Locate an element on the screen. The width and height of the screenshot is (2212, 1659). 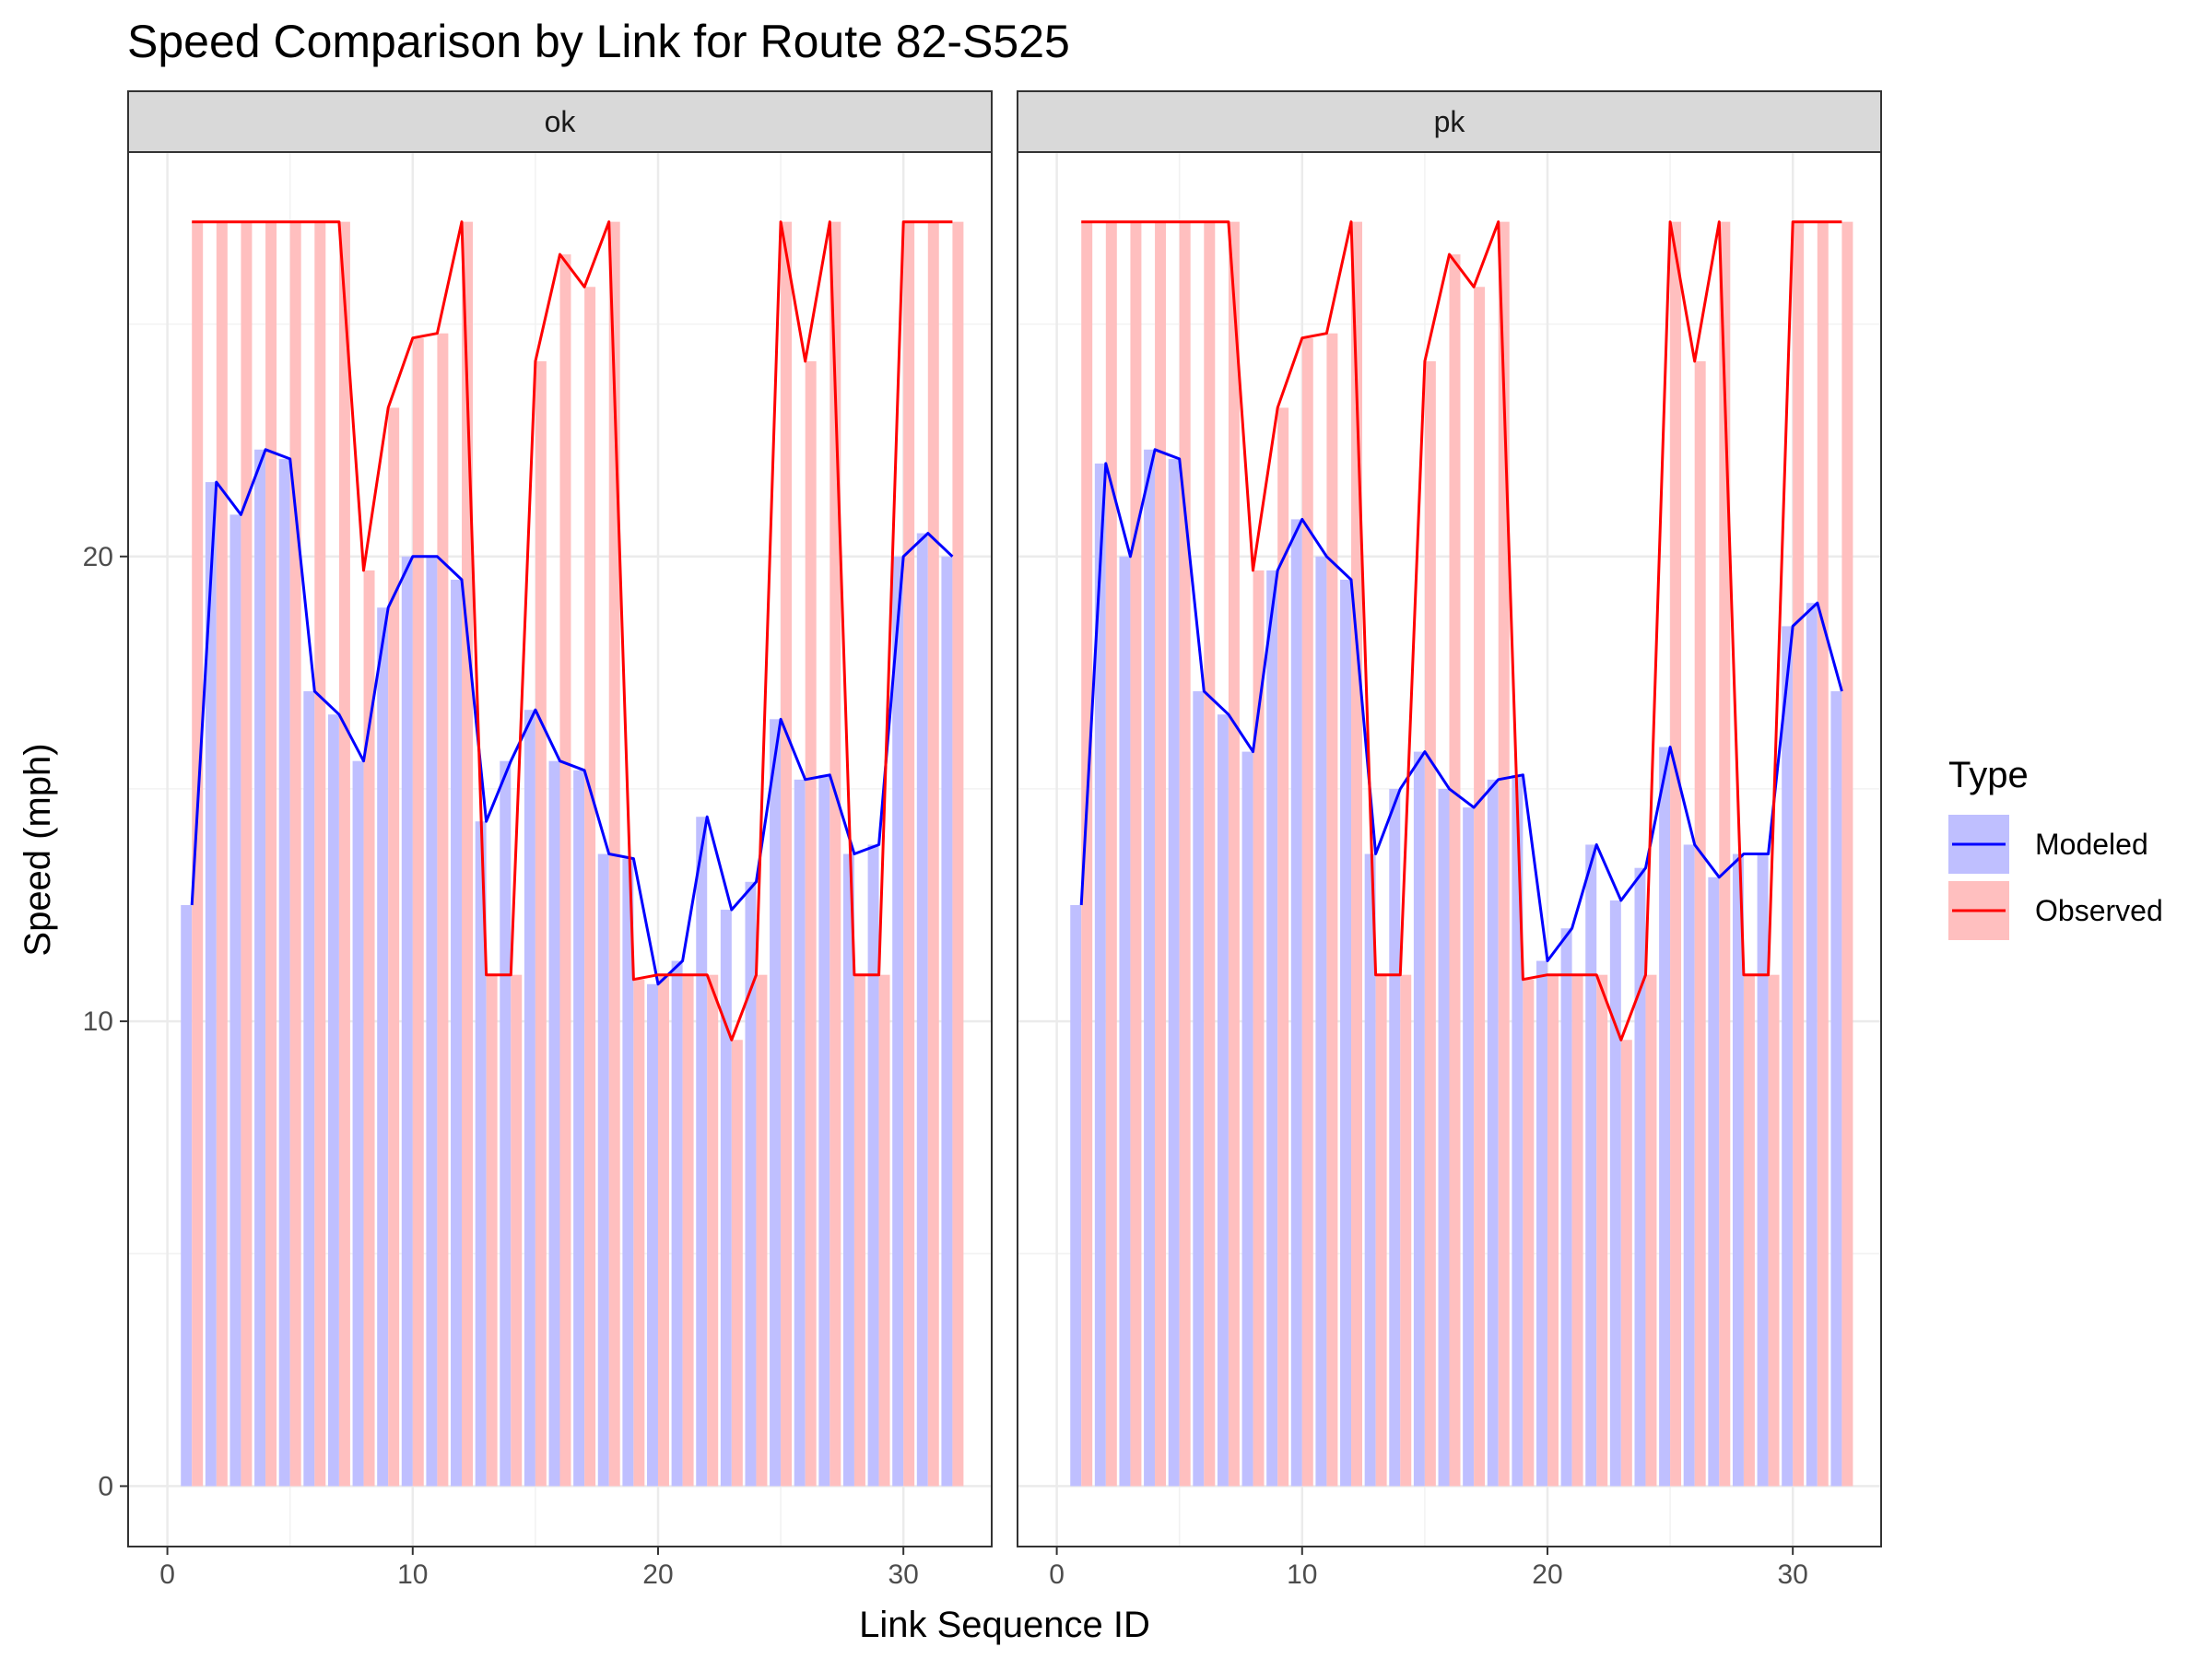
x-axis-title: Link Sequence ID is located at coordinates (1004, 1625).